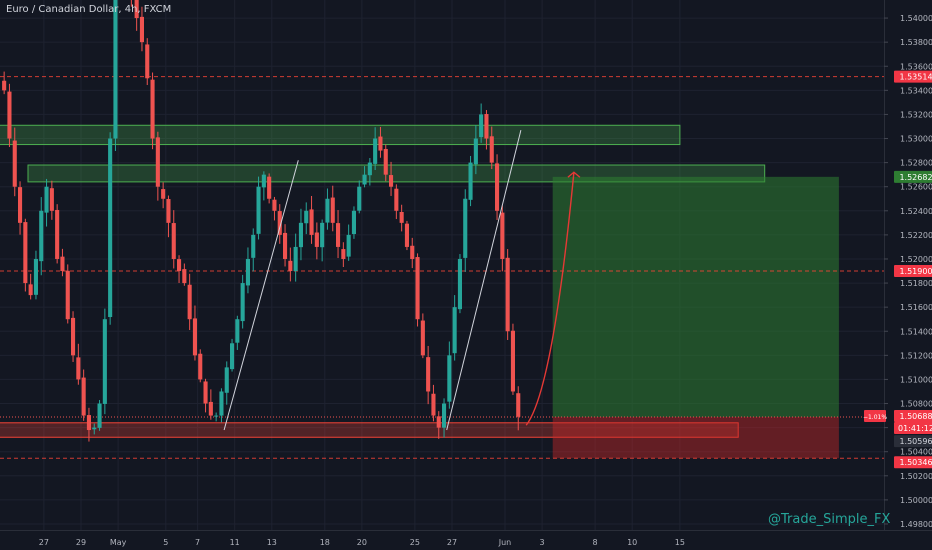 The image size is (932, 550). I want to click on time-tick-label: 11, so click(235, 542).